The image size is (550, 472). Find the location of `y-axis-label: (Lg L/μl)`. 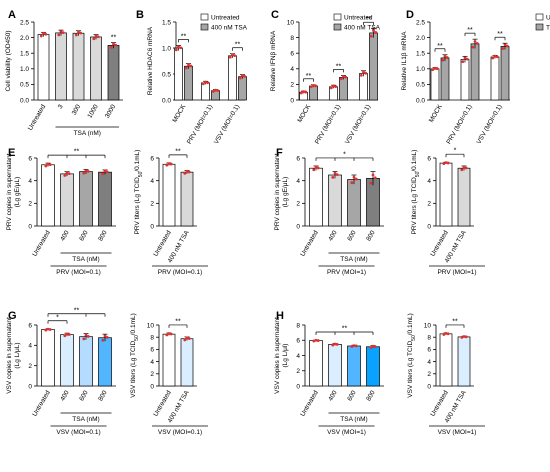

y-axis-label: (Lg L/μl) is located at coordinates (285, 356).